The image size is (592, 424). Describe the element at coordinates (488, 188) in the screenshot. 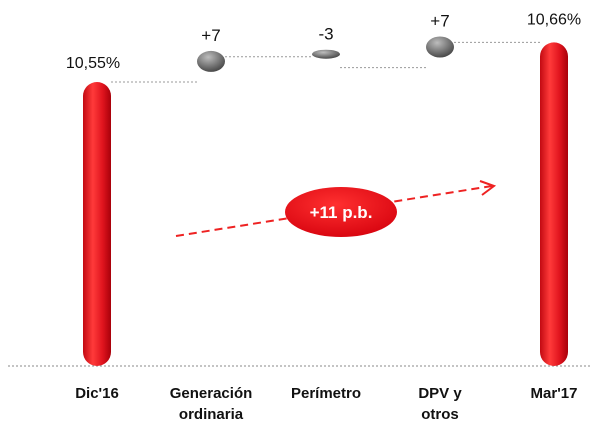

I see `trend-arrowhead` at that location.